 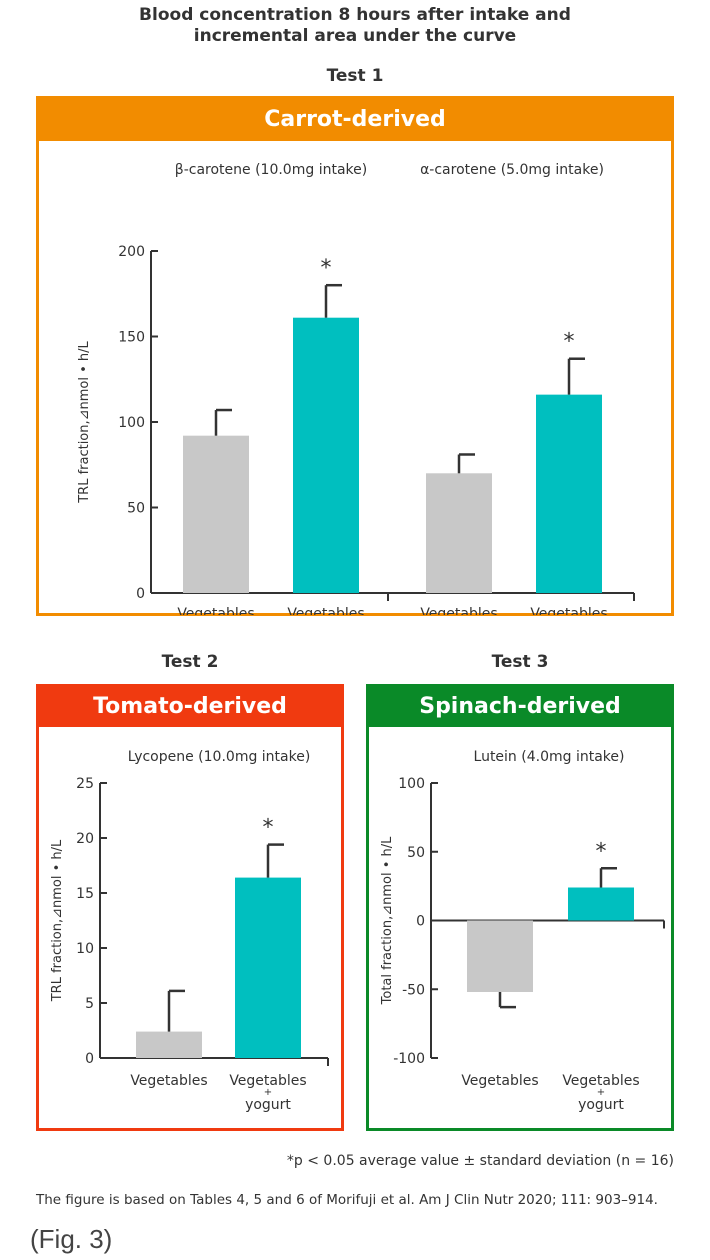 I want to click on group-title: β-carotene (10.0mg intake), so click(x=271, y=170).